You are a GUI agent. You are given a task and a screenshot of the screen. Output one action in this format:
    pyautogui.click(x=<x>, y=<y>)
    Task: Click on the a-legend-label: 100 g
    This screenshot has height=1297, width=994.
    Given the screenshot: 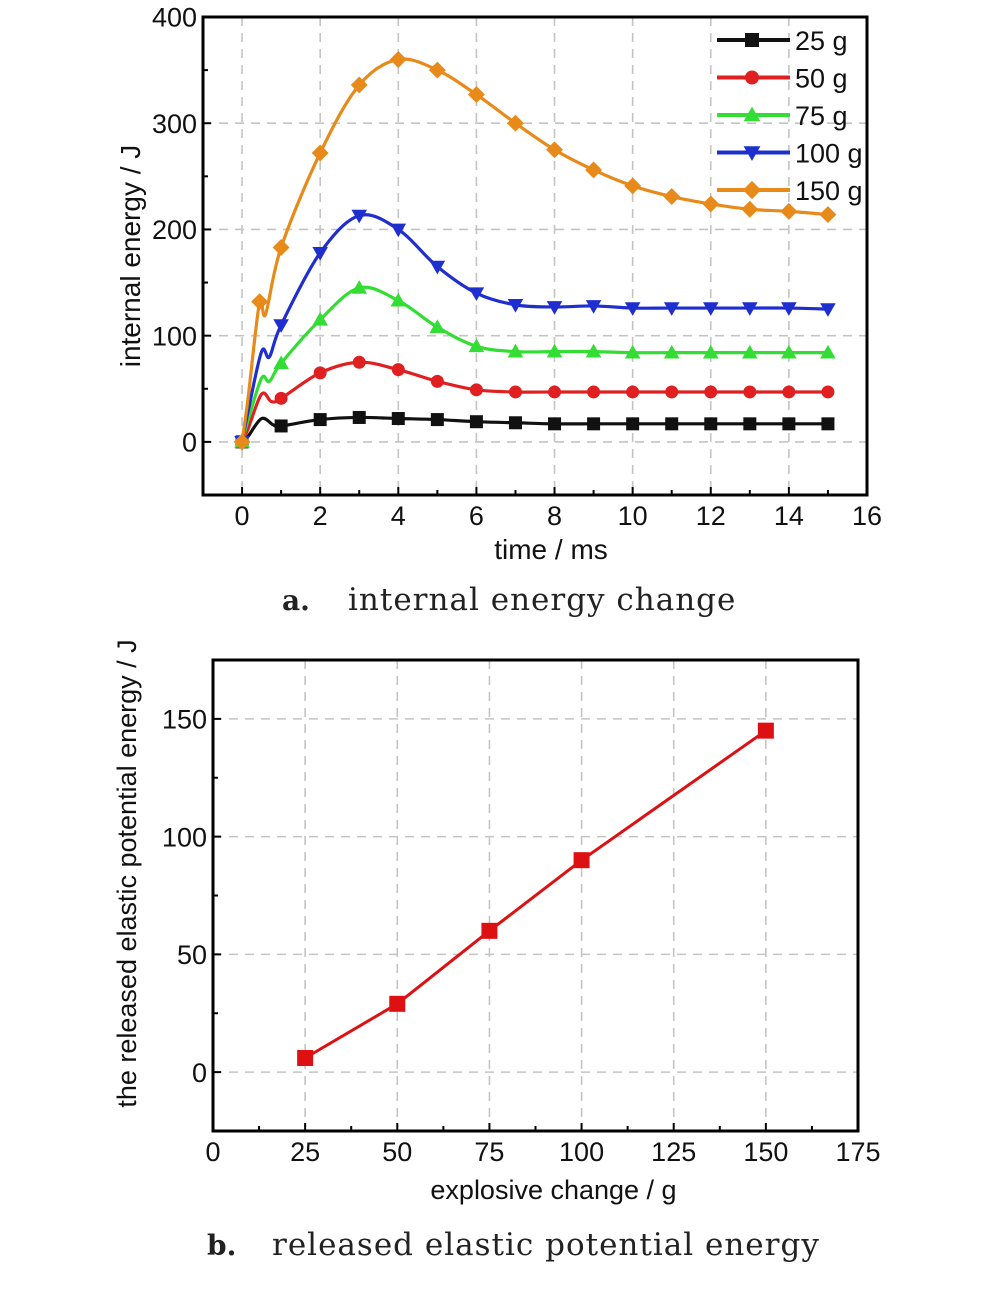 What is the action you would take?
    pyautogui.click(x=829, y=154)
    